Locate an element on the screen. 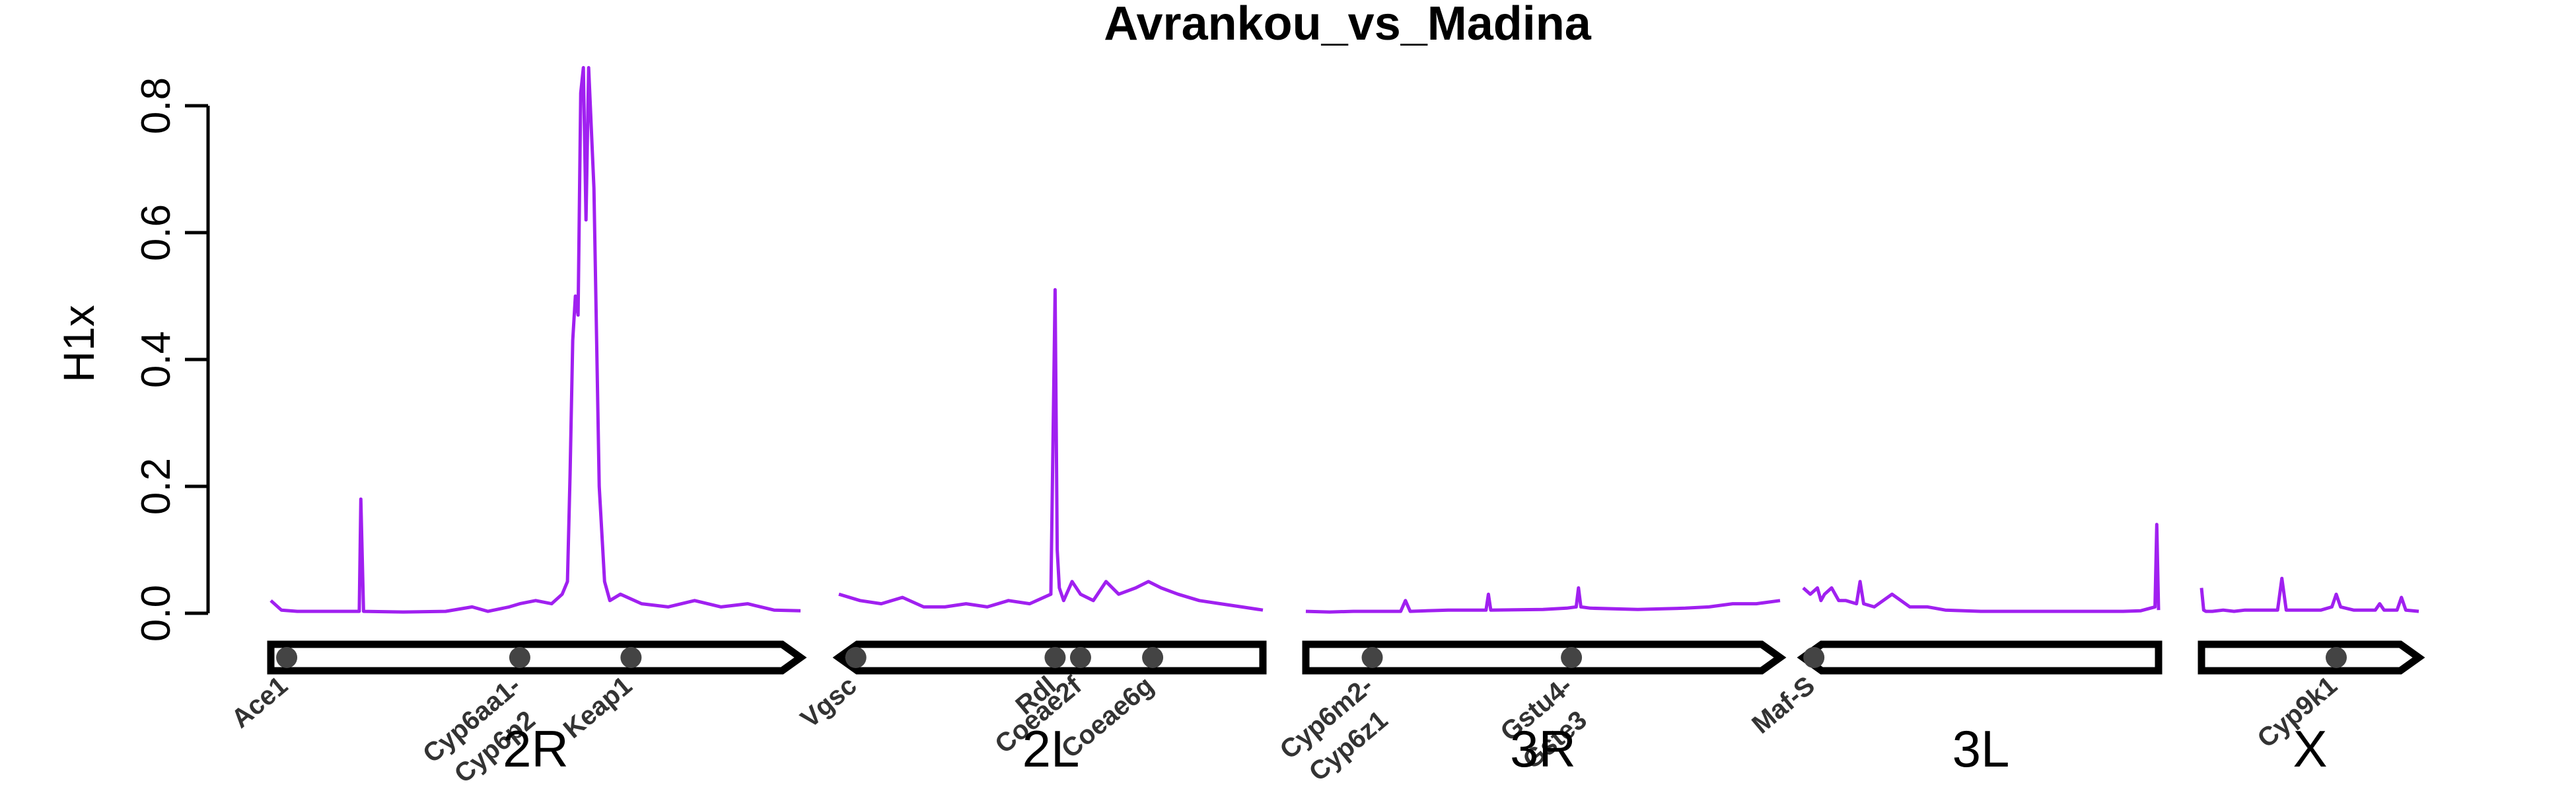 The width and height of the screenshot is (2576, 793). y-tick-label: 0.0 is located at coordinates (156, 613).